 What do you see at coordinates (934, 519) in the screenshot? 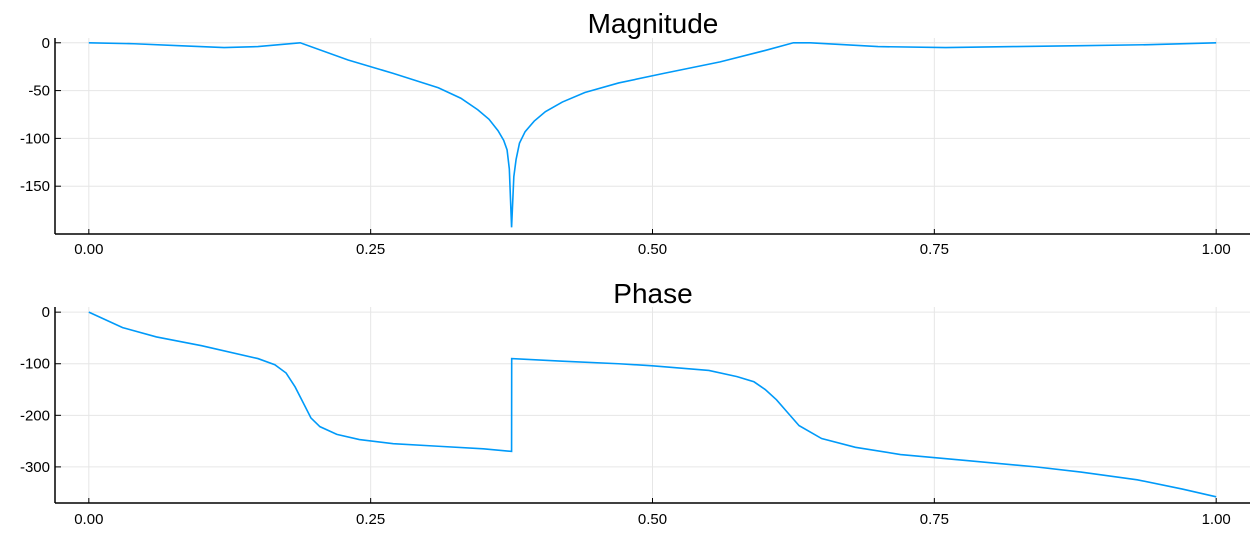
I see `phase-x-tick-label: 0.75` at bounding box center [934, 519].